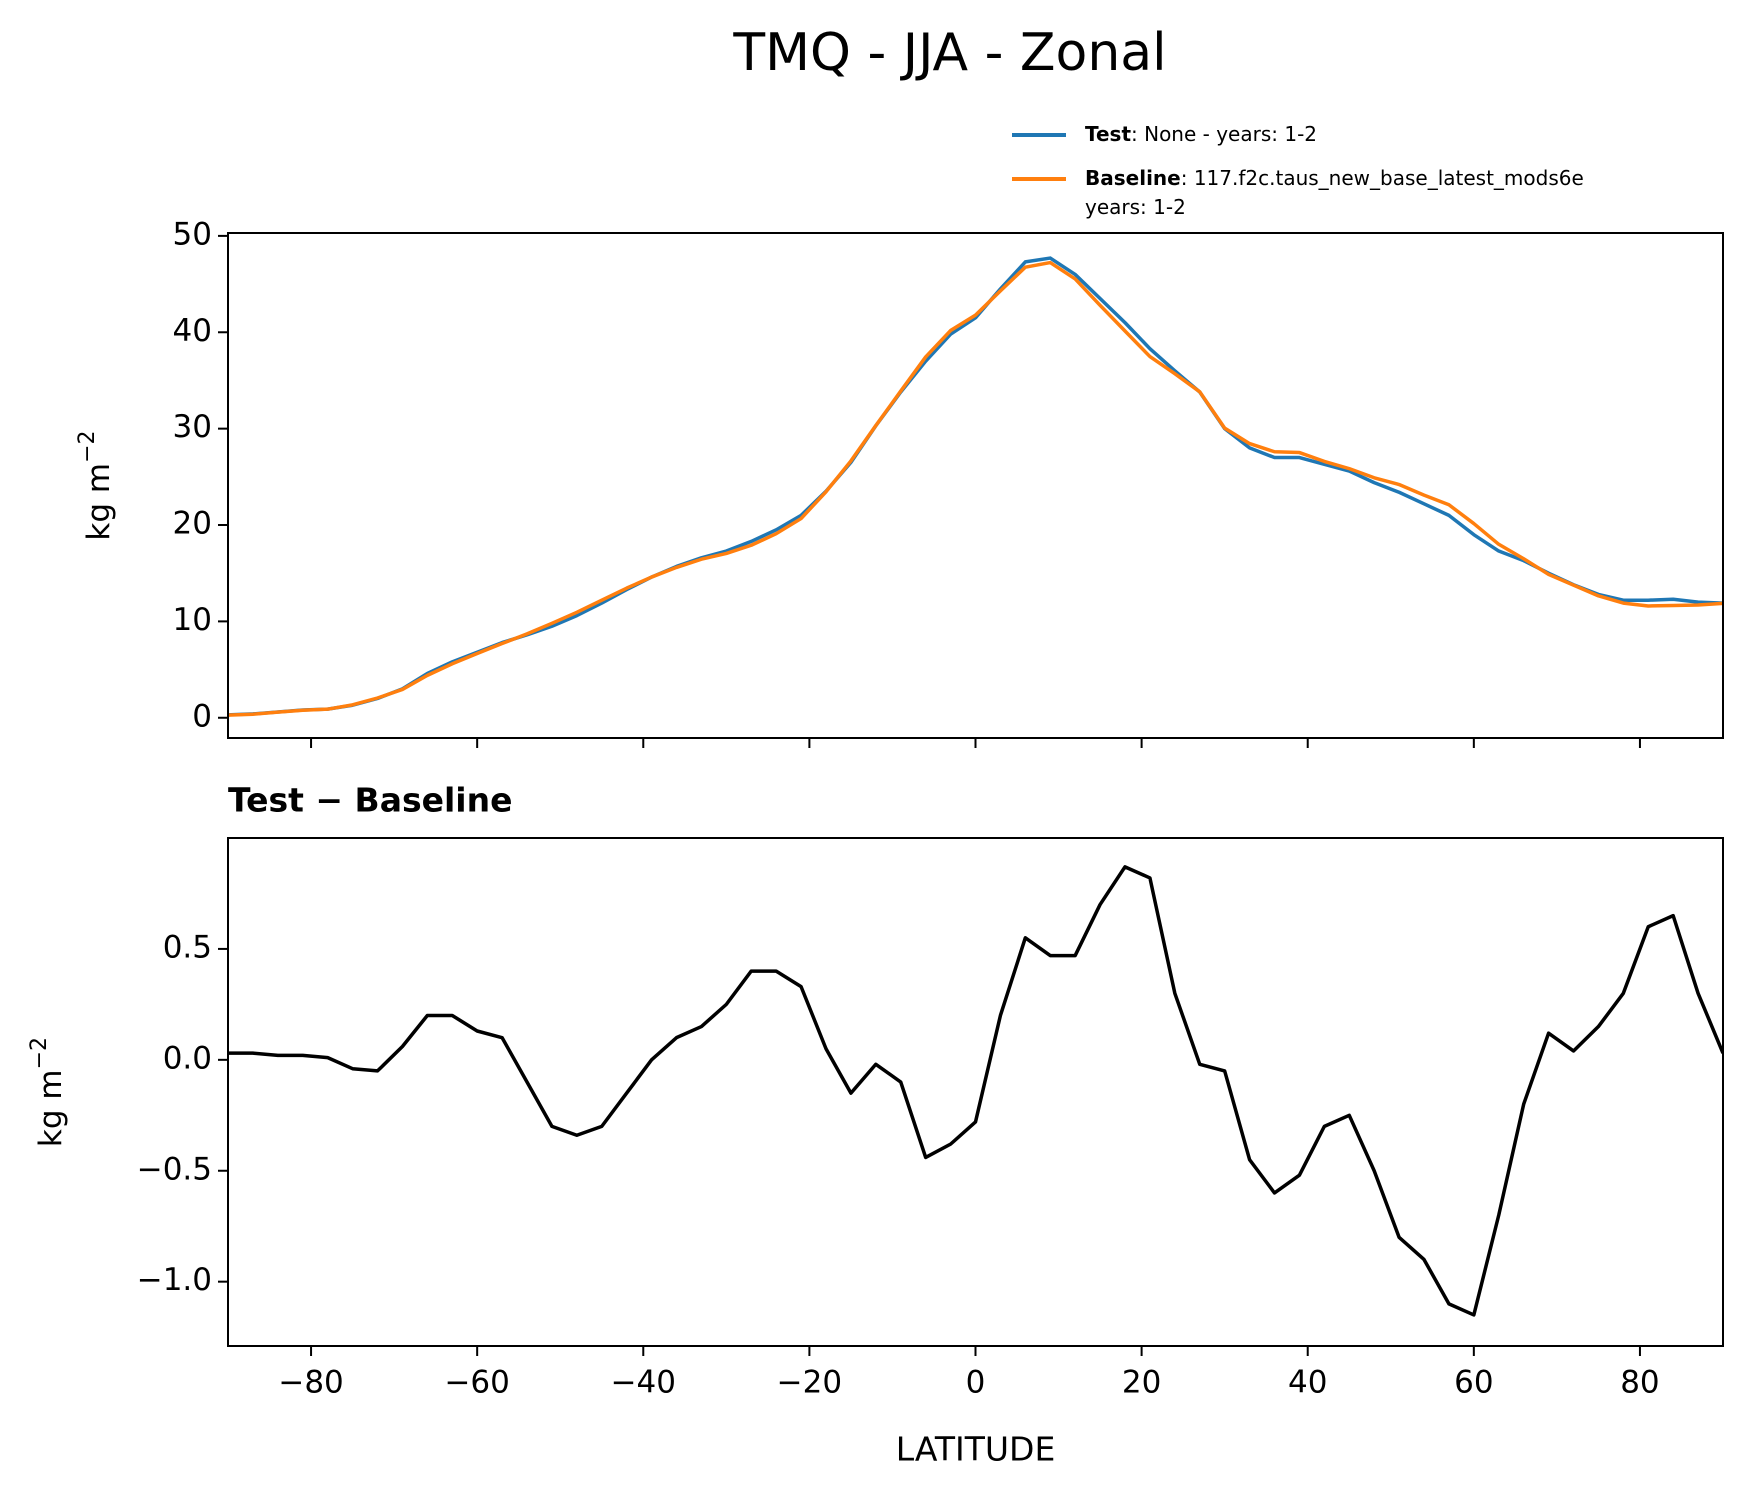 The image size is (1745, 1496). I want to click on x-tick-label: 20, so click(1141, 1383).